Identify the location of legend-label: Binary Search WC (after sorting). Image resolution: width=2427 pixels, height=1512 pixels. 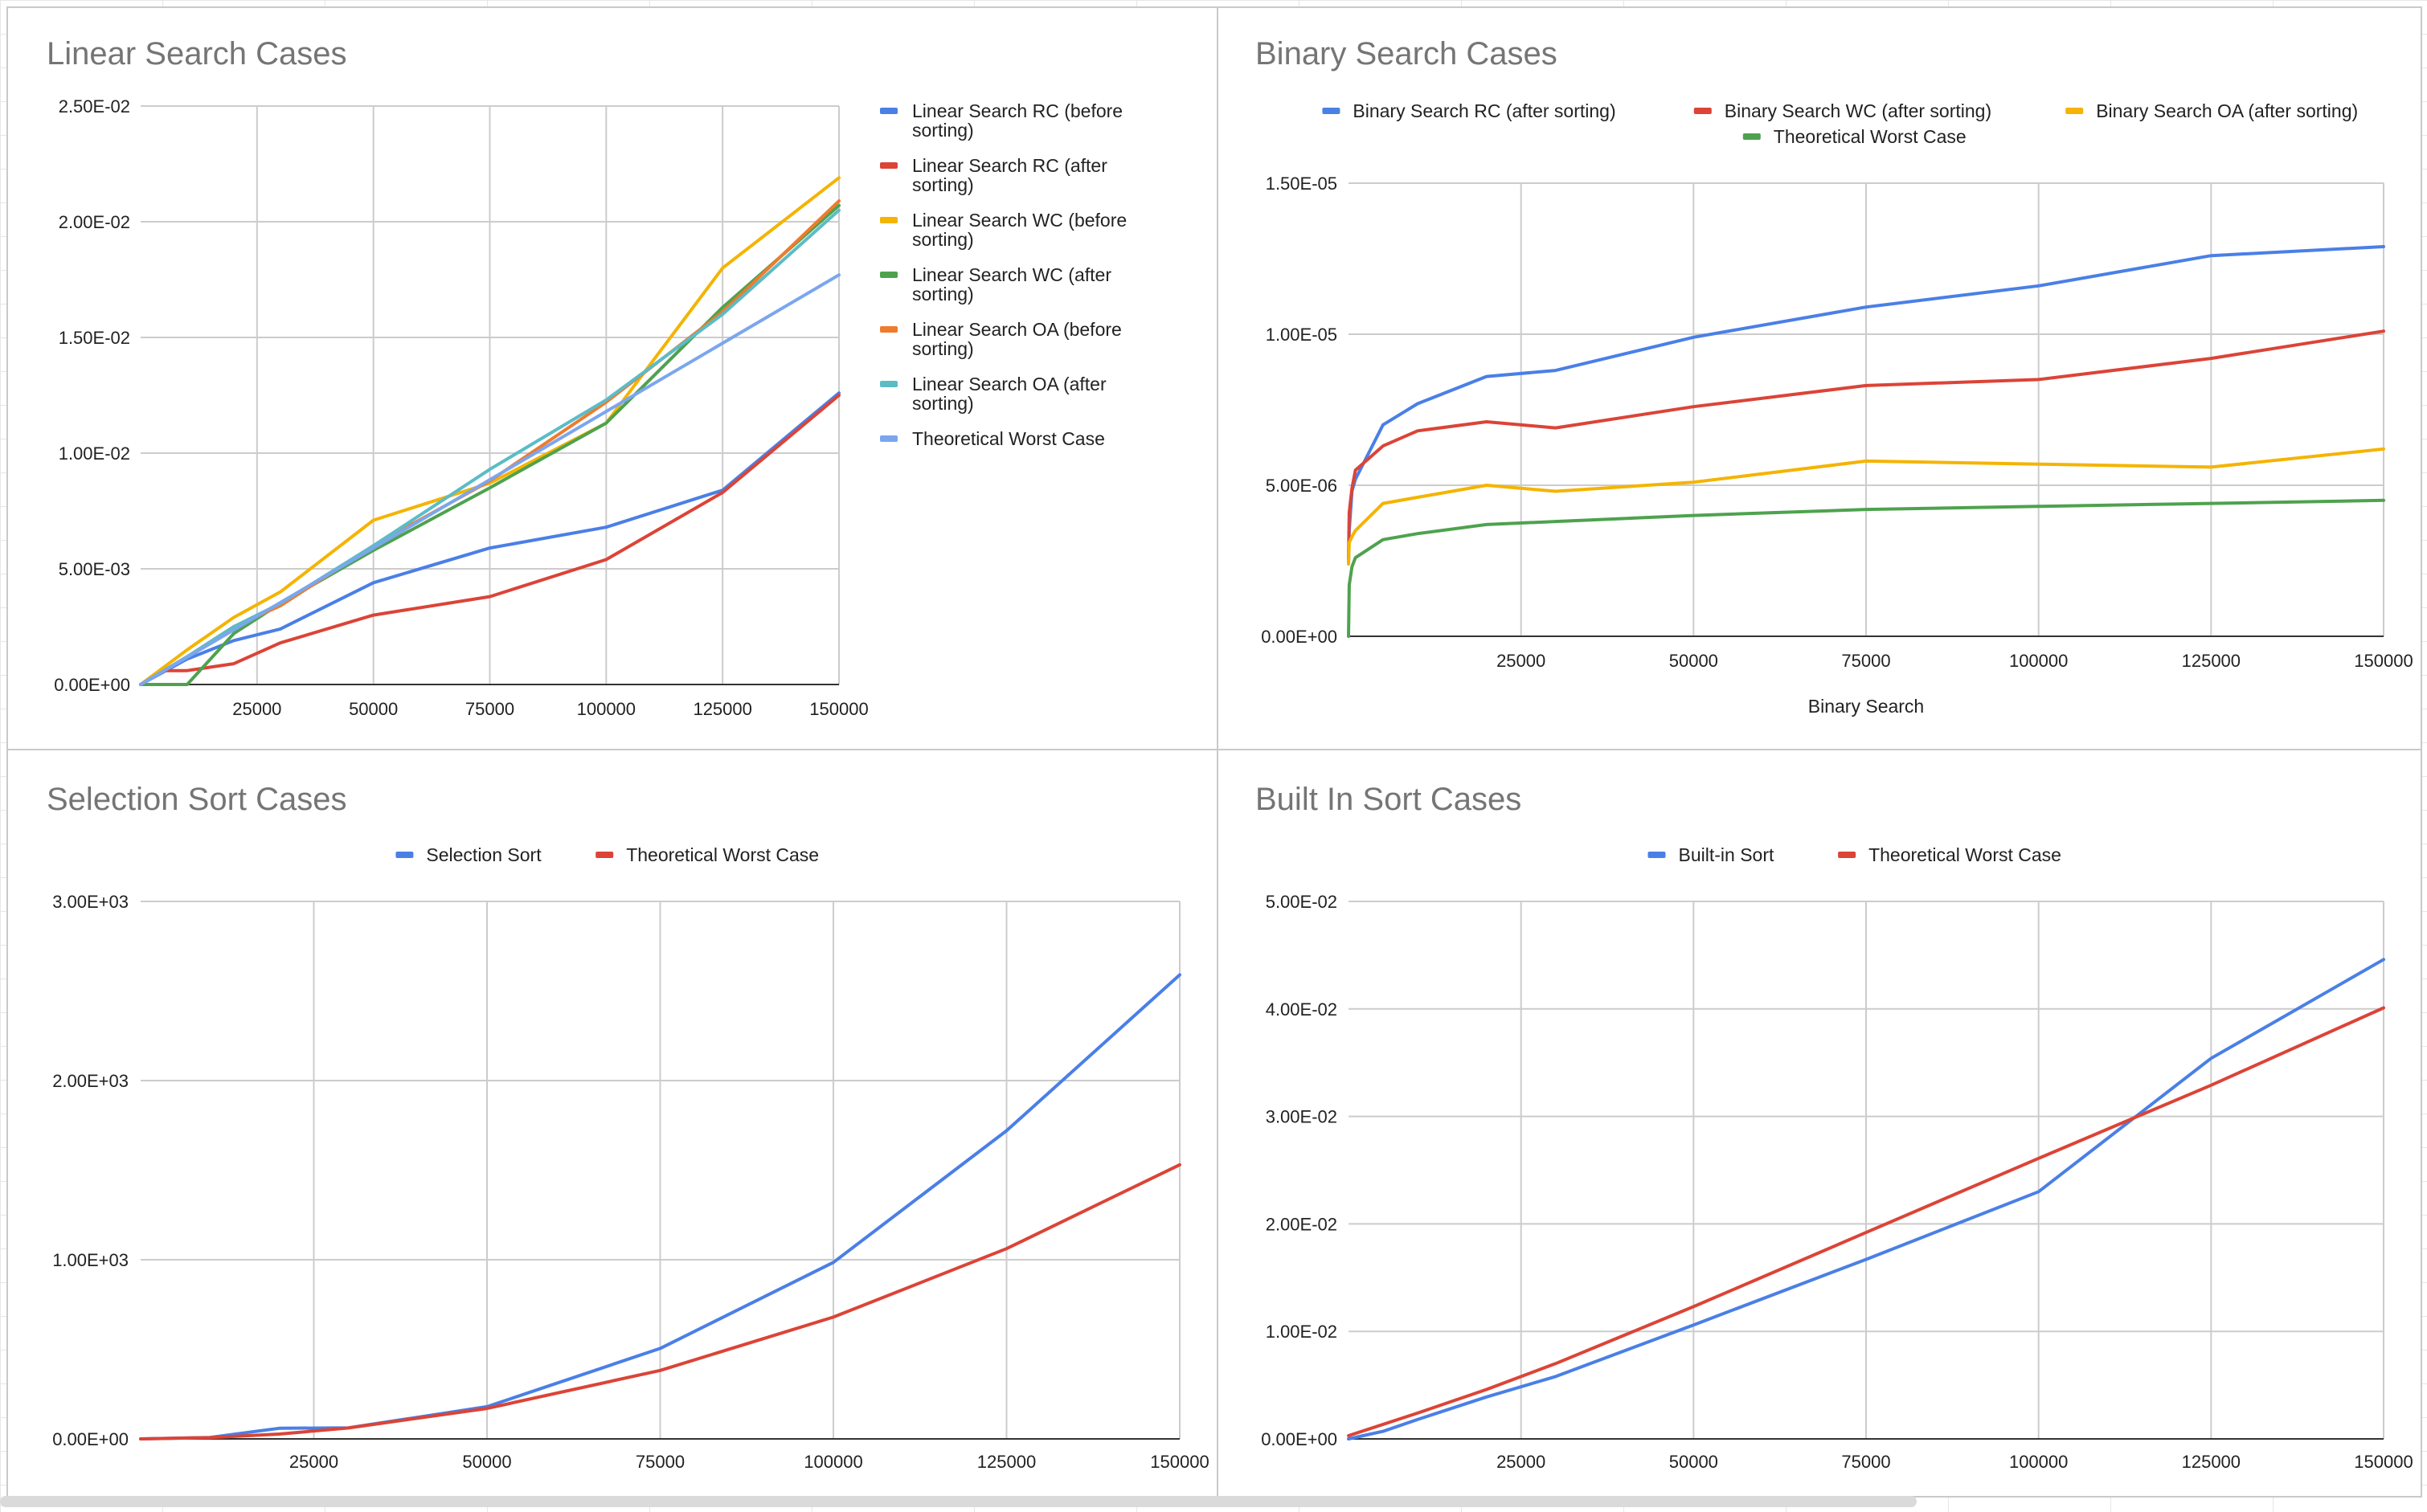
(1858, 110).